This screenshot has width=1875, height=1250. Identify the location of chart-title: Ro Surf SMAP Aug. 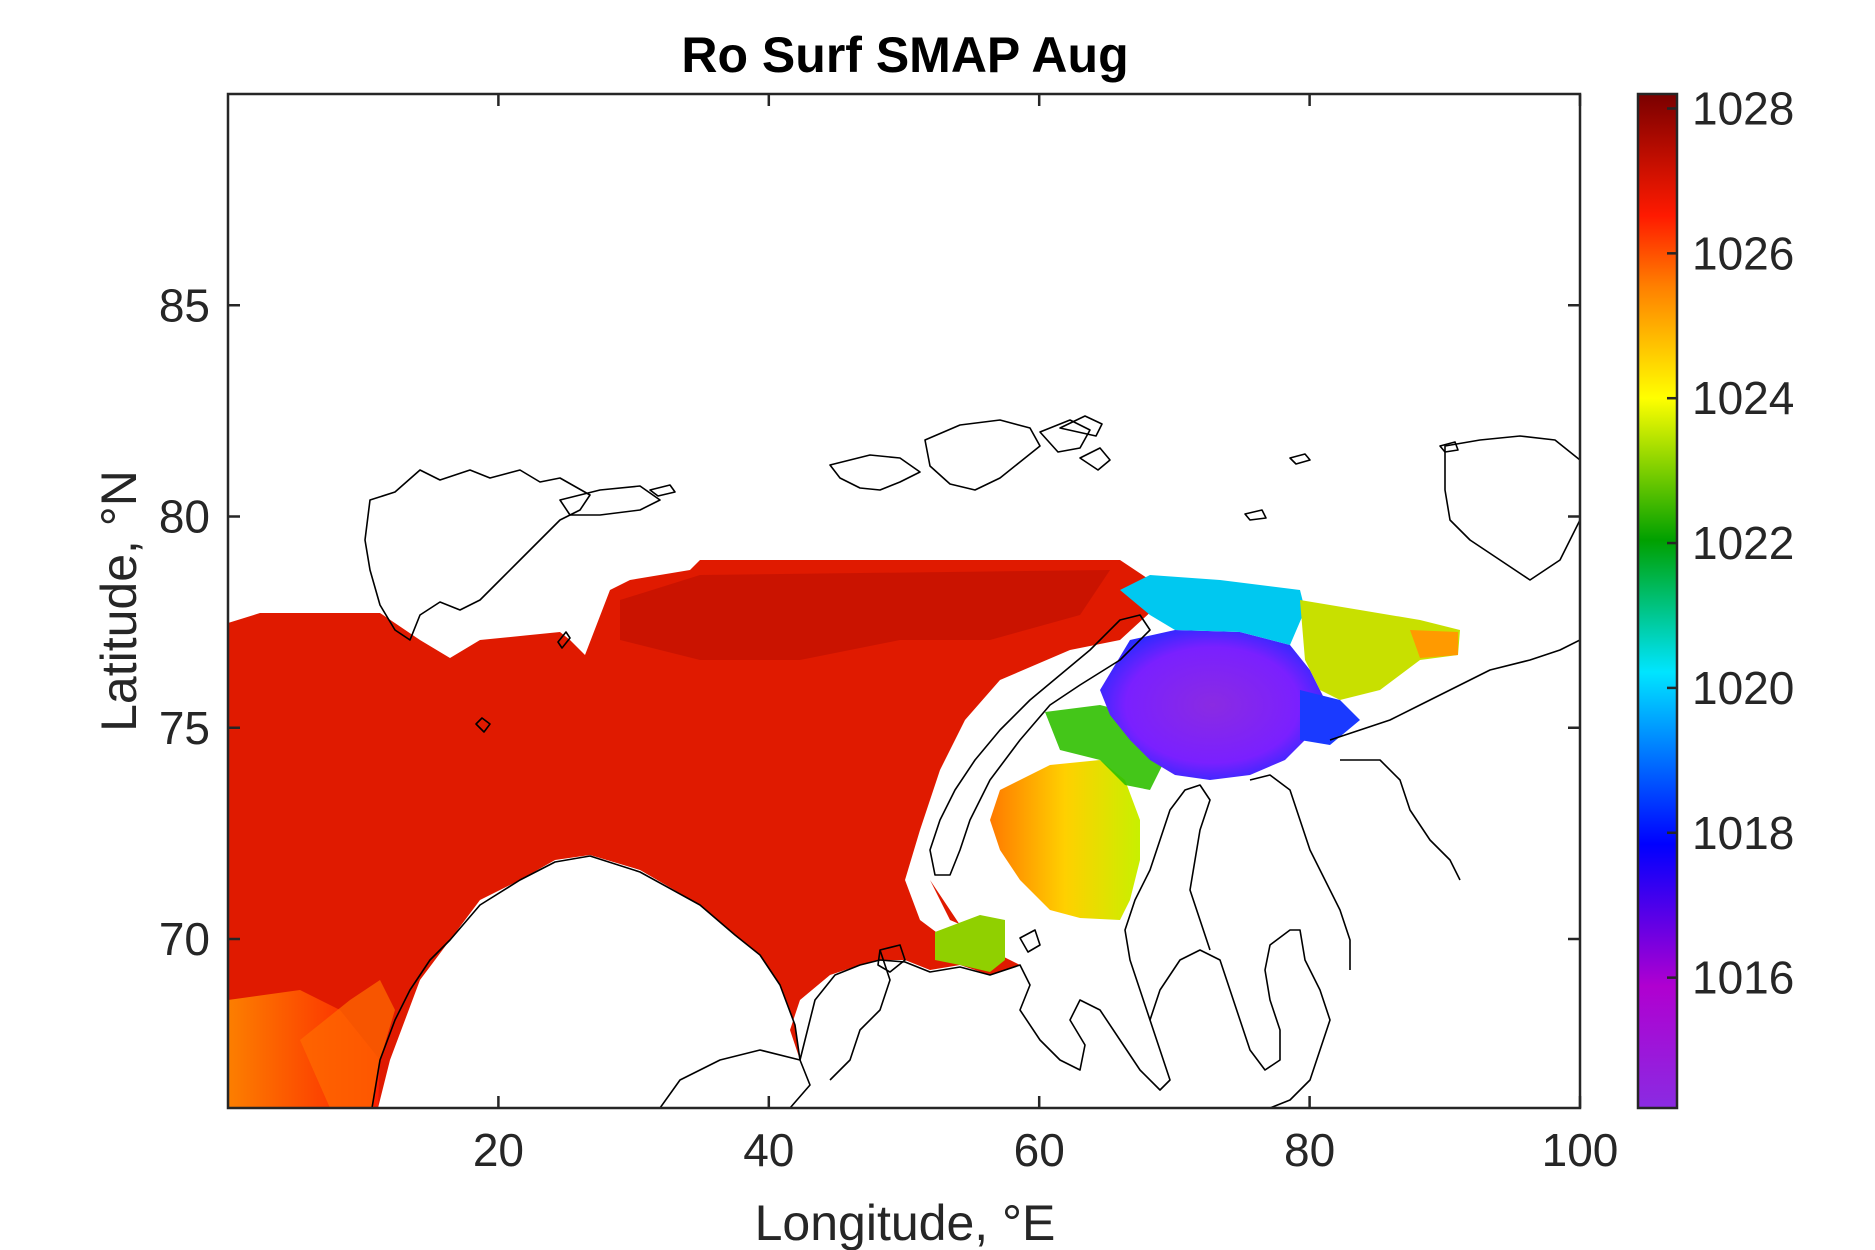
(904, 55).